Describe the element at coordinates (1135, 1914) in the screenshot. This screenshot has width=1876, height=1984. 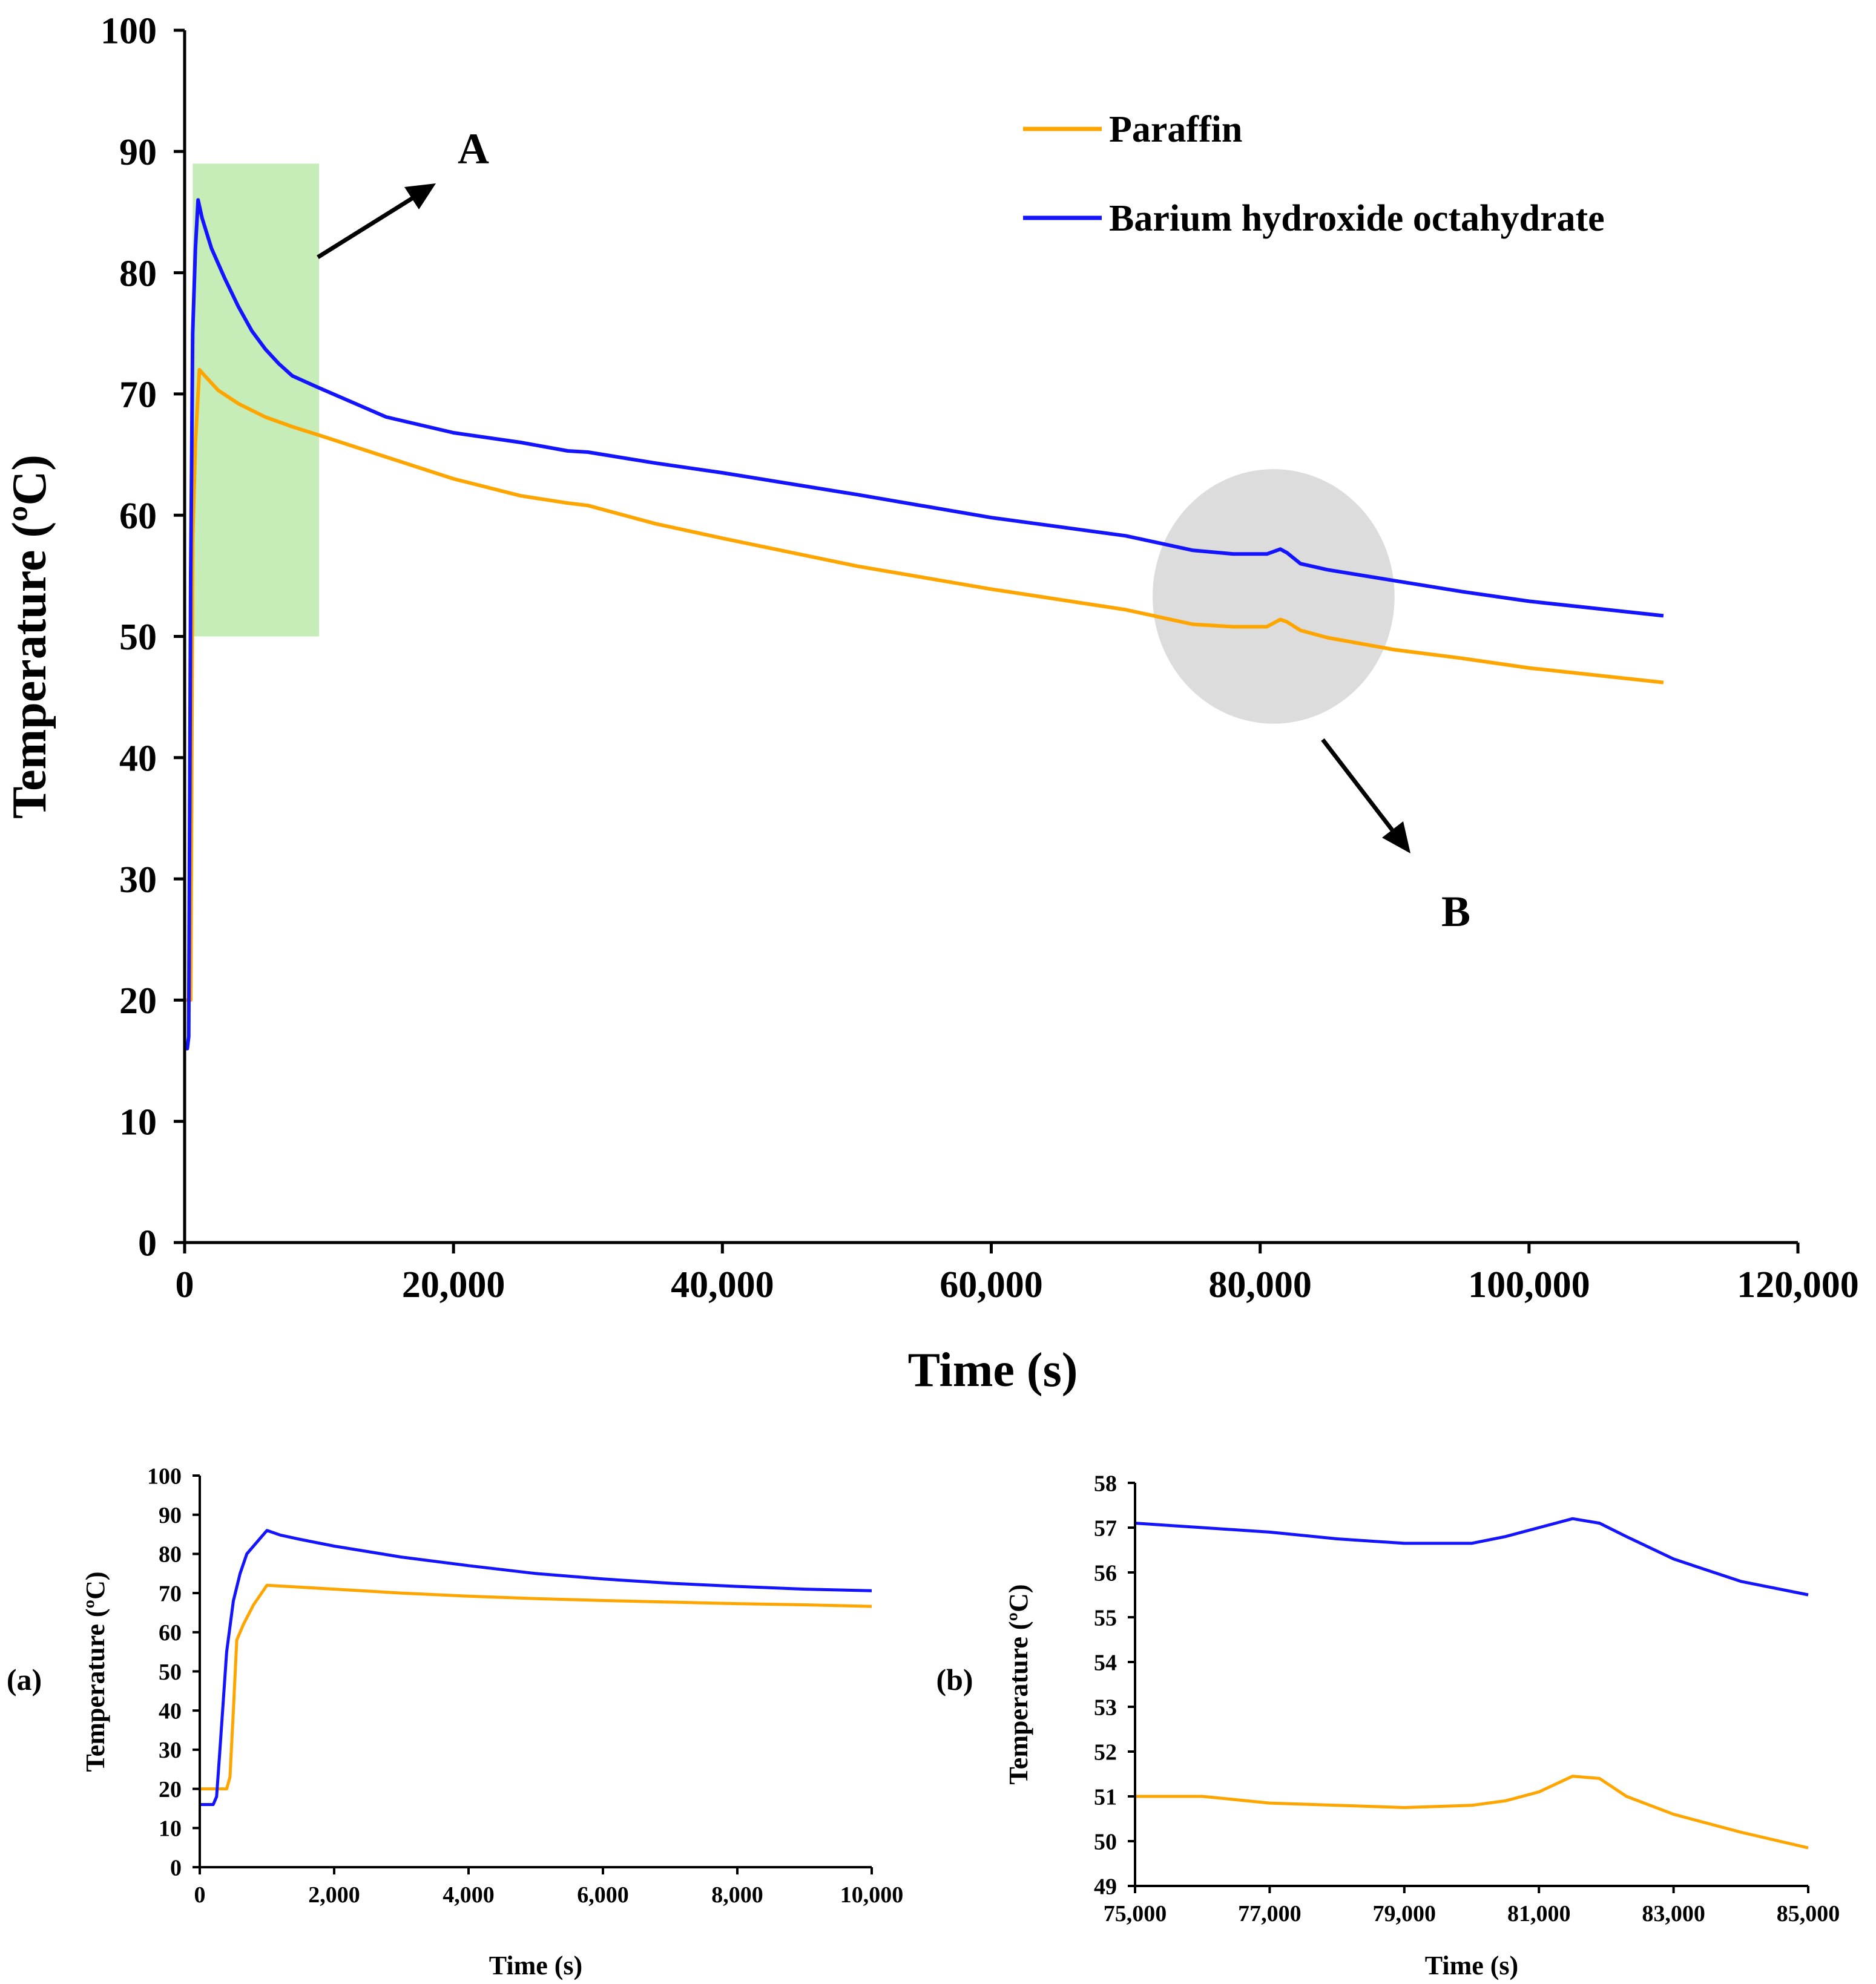
I see `inset-b-x-tick-label: 75,000` at that location.